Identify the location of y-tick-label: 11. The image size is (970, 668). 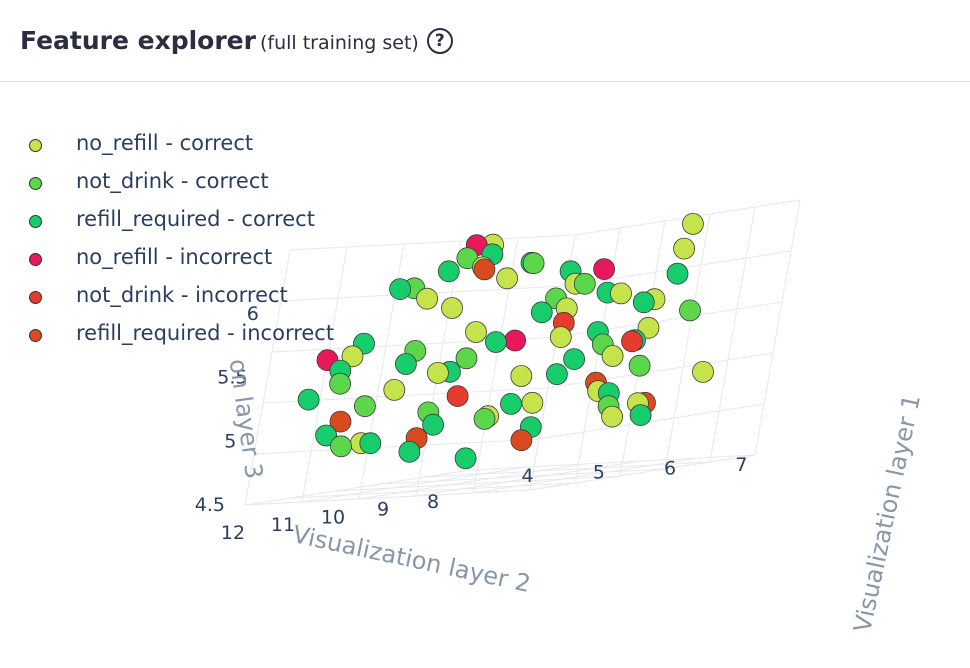
(283, 525).